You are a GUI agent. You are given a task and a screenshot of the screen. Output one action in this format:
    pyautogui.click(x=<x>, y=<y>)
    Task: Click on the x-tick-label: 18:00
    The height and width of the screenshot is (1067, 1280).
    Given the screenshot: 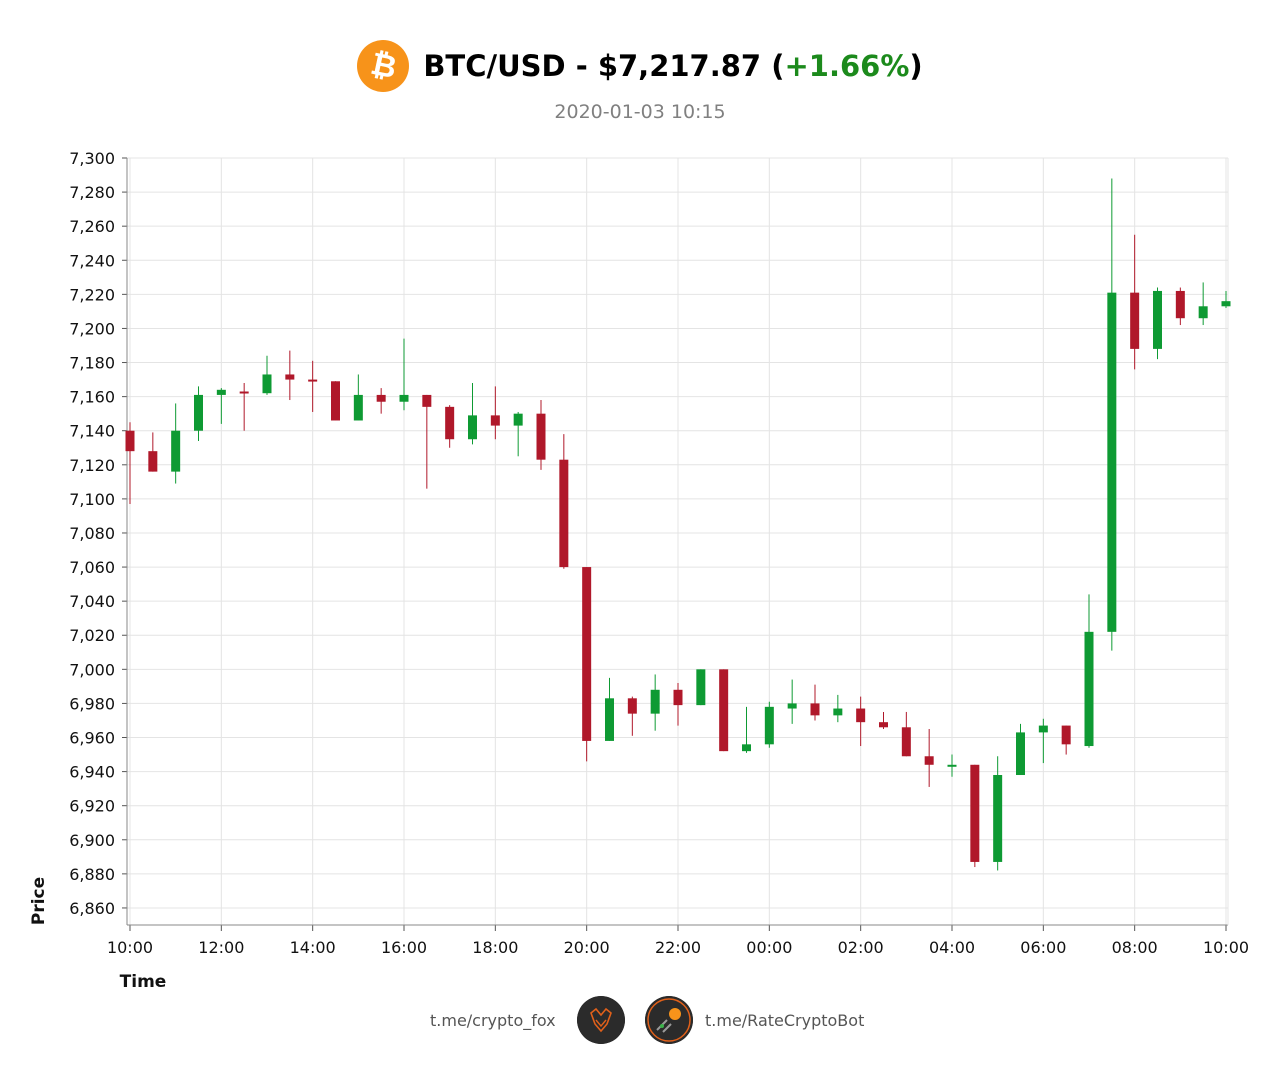 What is the action you would take?
    pyautogui.click(x=495, y=947)
    